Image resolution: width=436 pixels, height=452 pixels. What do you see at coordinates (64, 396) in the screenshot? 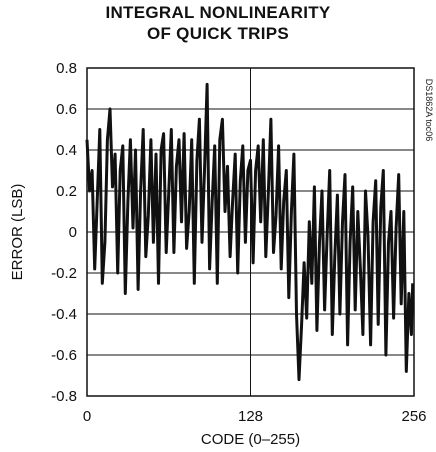
I see `y-tick-label: -0.8` at bounding box center [64, 396].